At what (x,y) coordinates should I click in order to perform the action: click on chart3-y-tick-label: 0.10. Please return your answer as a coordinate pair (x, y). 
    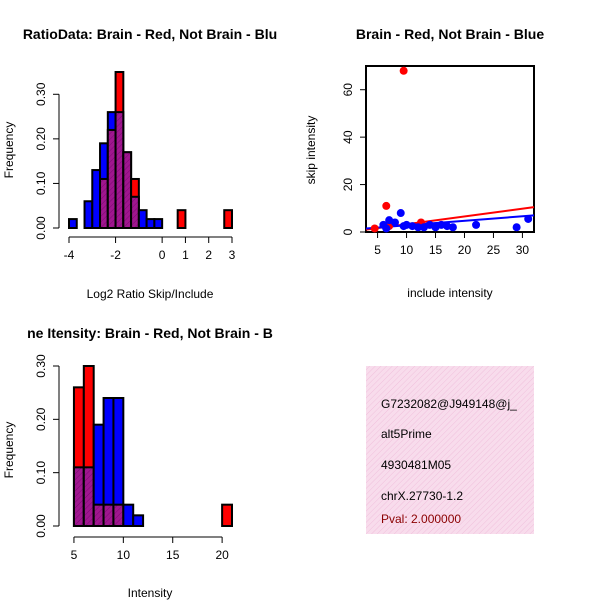
    Looking at the image, I should click on (41, 473).